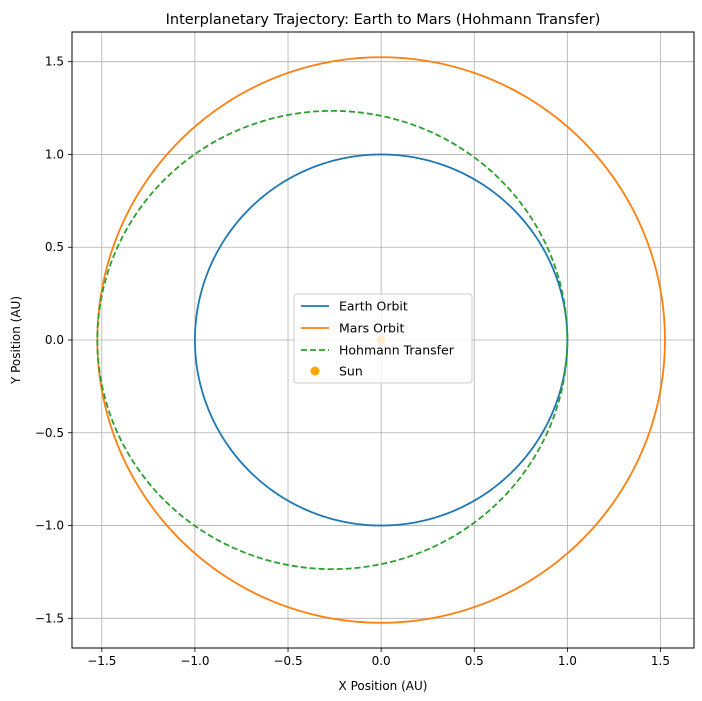  Describe the element at coordinates (49, 618) in the screenshot. I see `y-tick-label: −1.5` at that location.